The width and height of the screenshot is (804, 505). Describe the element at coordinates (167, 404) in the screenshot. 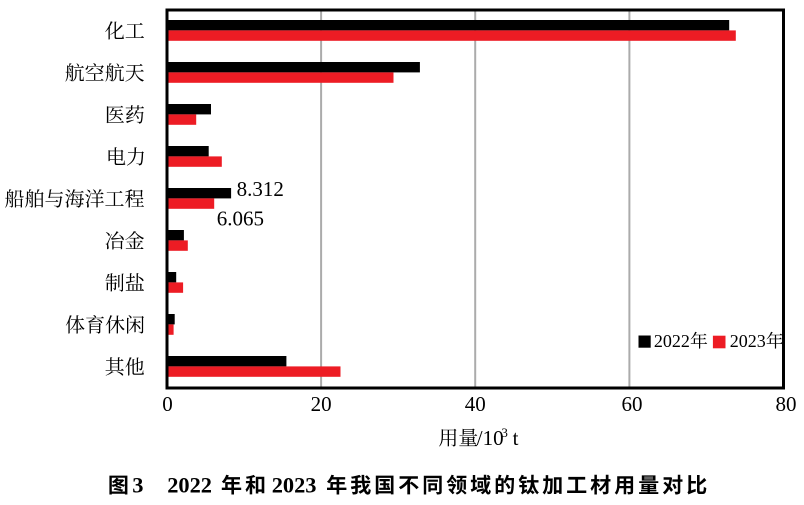

I see `svg-text: 0` at that location.